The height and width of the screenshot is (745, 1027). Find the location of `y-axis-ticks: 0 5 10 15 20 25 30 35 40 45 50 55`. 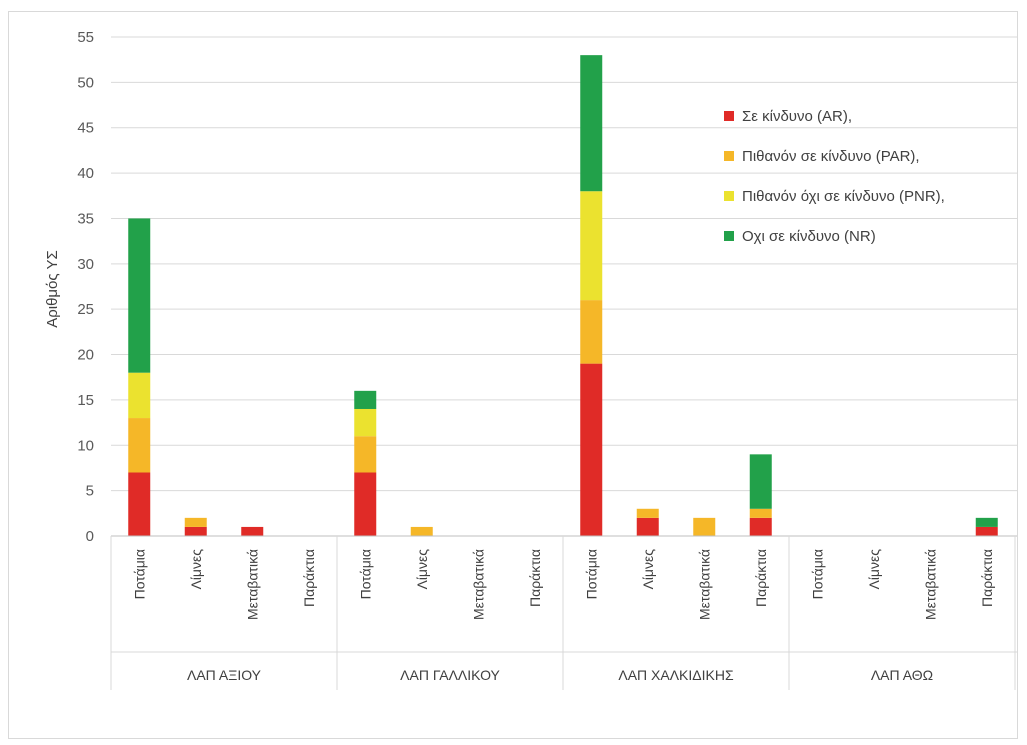

y-axis-ticks: 0 5 10 15 20 25 30 35 40 45 50 55 is located at coordinates (85, 287).